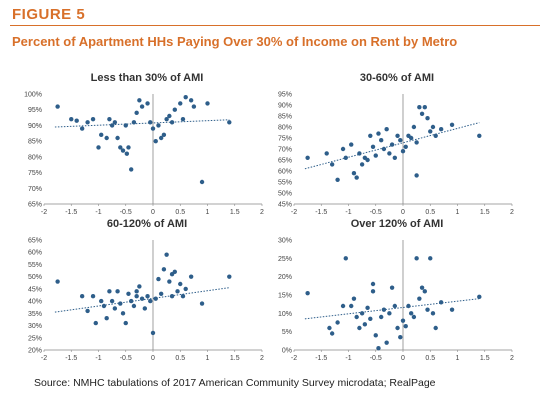  I want to click on panel-title: 60-120% of AMI, so click(147, 224).